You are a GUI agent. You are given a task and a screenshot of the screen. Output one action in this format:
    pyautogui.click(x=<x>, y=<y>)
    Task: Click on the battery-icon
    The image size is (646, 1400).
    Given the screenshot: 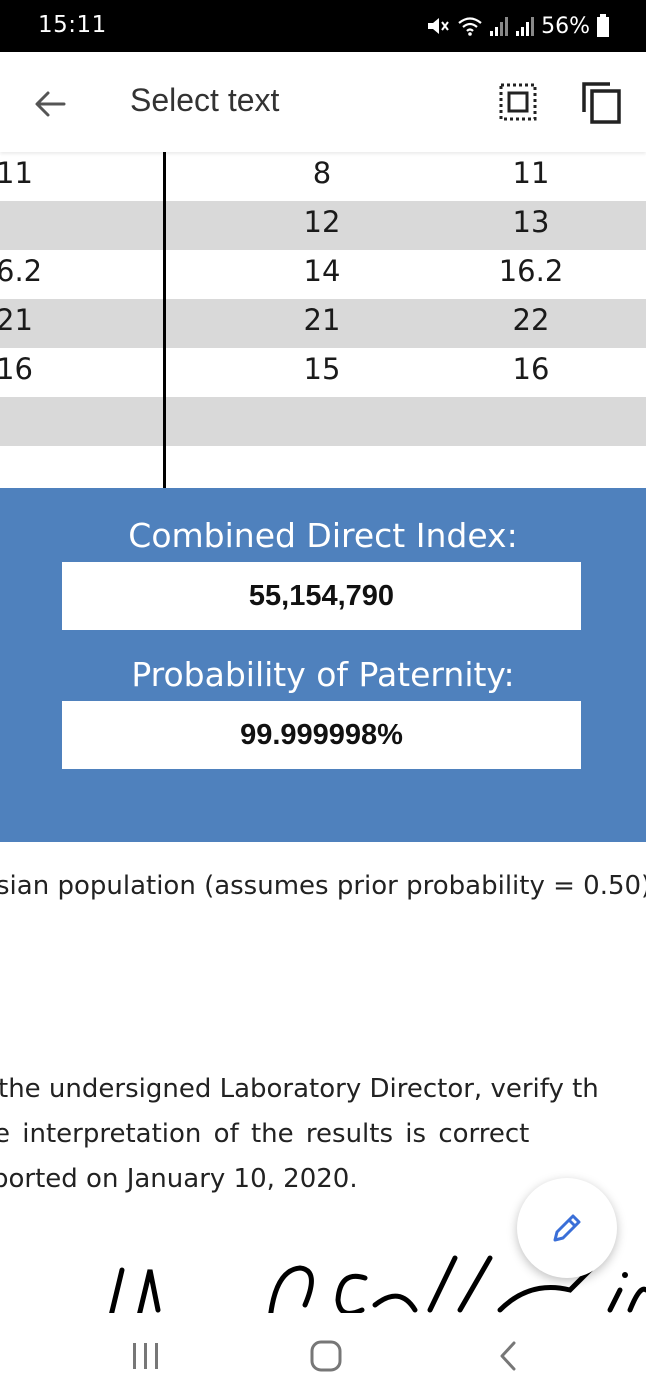 What is the action you would take?
    pyautogui.click(x=603, y=25)
    